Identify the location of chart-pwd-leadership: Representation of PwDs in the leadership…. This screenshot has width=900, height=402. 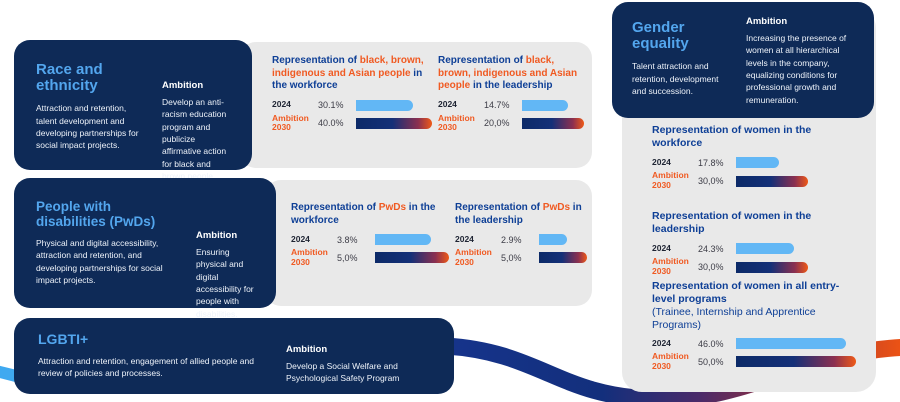
(521, 235).